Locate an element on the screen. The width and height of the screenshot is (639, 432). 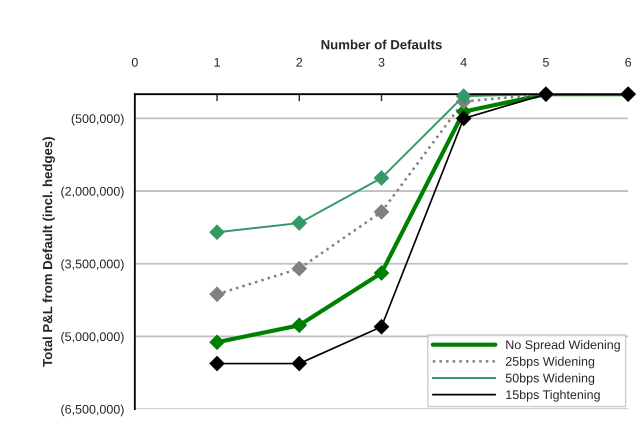
x-tick-label: 6 is located at coordinates (628, 62).